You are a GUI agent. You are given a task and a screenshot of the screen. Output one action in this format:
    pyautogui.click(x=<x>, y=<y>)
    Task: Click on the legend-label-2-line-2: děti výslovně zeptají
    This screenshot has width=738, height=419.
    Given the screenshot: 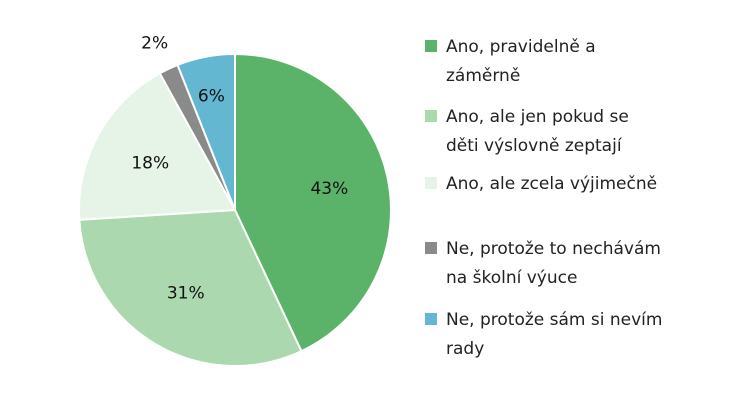 What is the action you would take?
    pyautogui.click(x=534, y=146)
    